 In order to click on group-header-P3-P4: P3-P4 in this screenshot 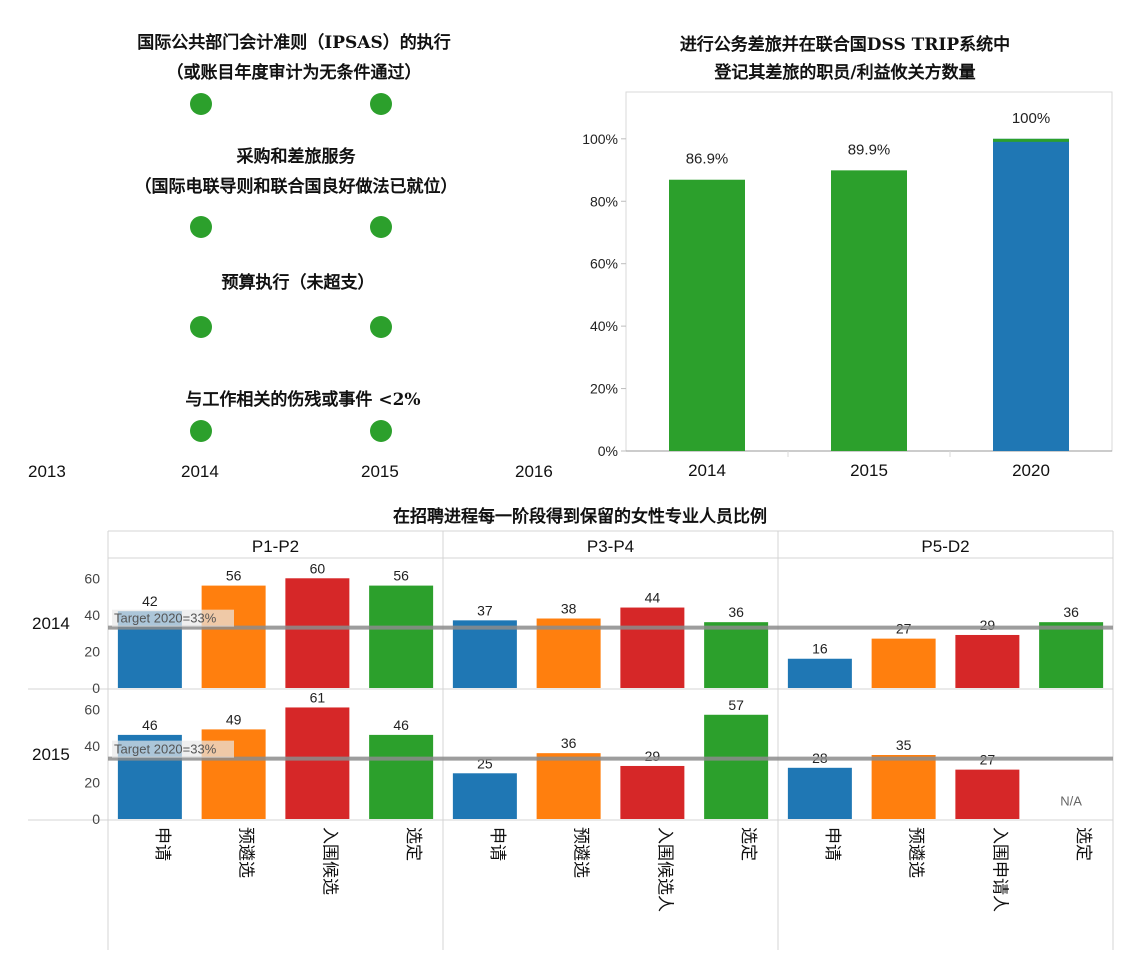, I will do `click(610, 546)`.